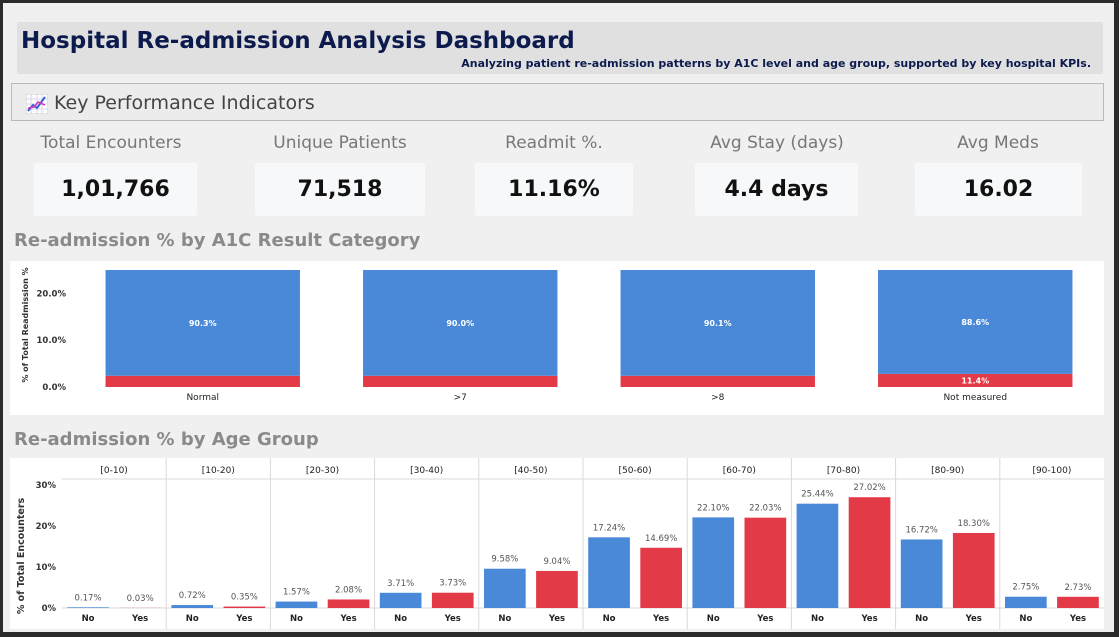  What do you see at coordinates (975, 380) in the screenshot?
I see `data-label: 11.4%` at bounding box center [975, 380].